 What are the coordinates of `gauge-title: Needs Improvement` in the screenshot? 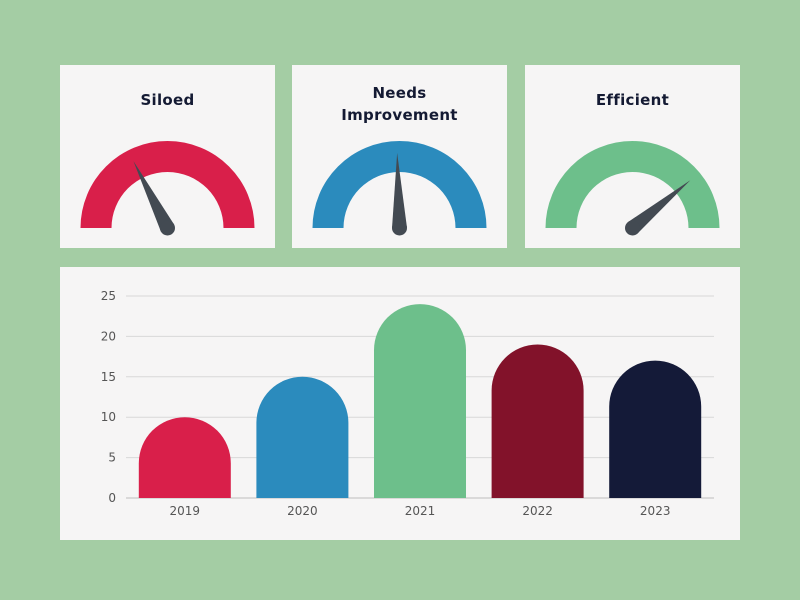 It's located at (399, 104).